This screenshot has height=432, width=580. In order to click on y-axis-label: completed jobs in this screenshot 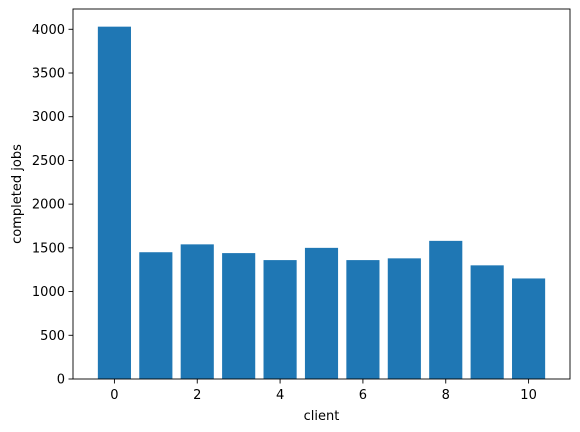, I will do `click(17, 194)`.